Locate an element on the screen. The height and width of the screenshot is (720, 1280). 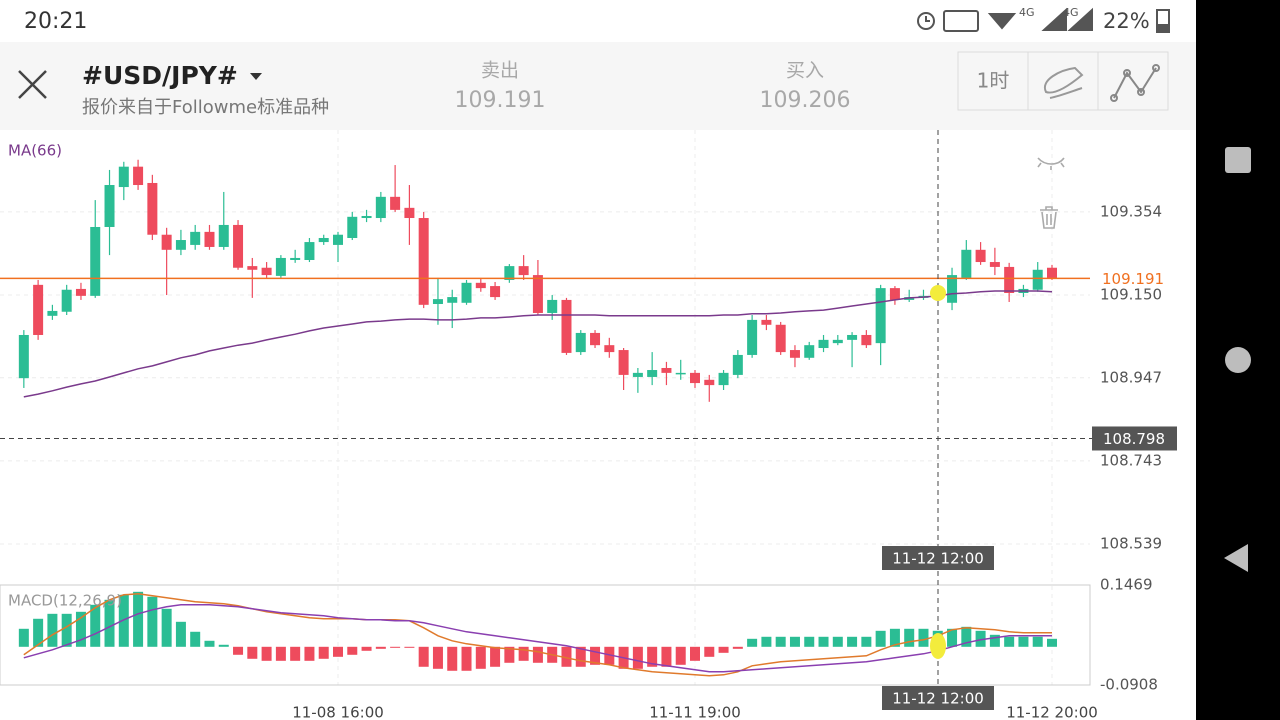
draw-tool-button is located at coordinates (1063, 82).